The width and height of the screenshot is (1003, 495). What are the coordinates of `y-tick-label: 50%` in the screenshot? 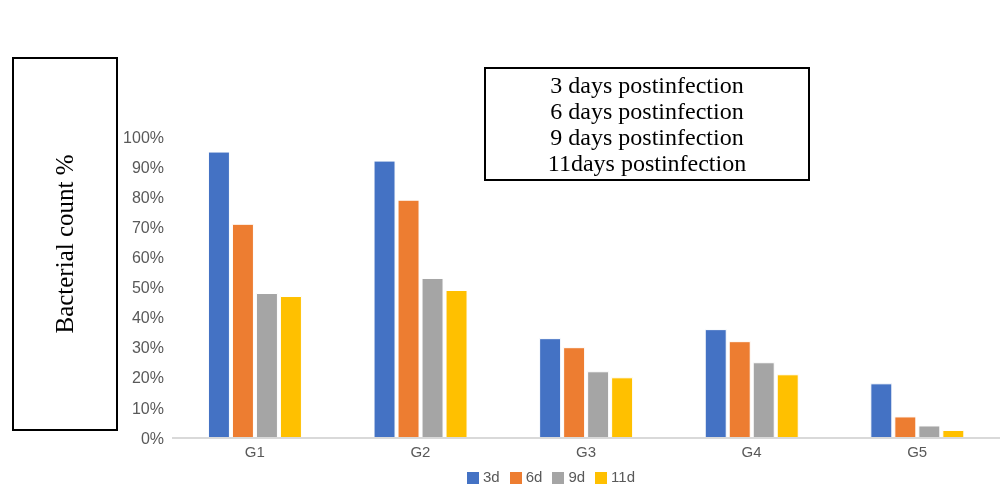 It's located at (147, 288).